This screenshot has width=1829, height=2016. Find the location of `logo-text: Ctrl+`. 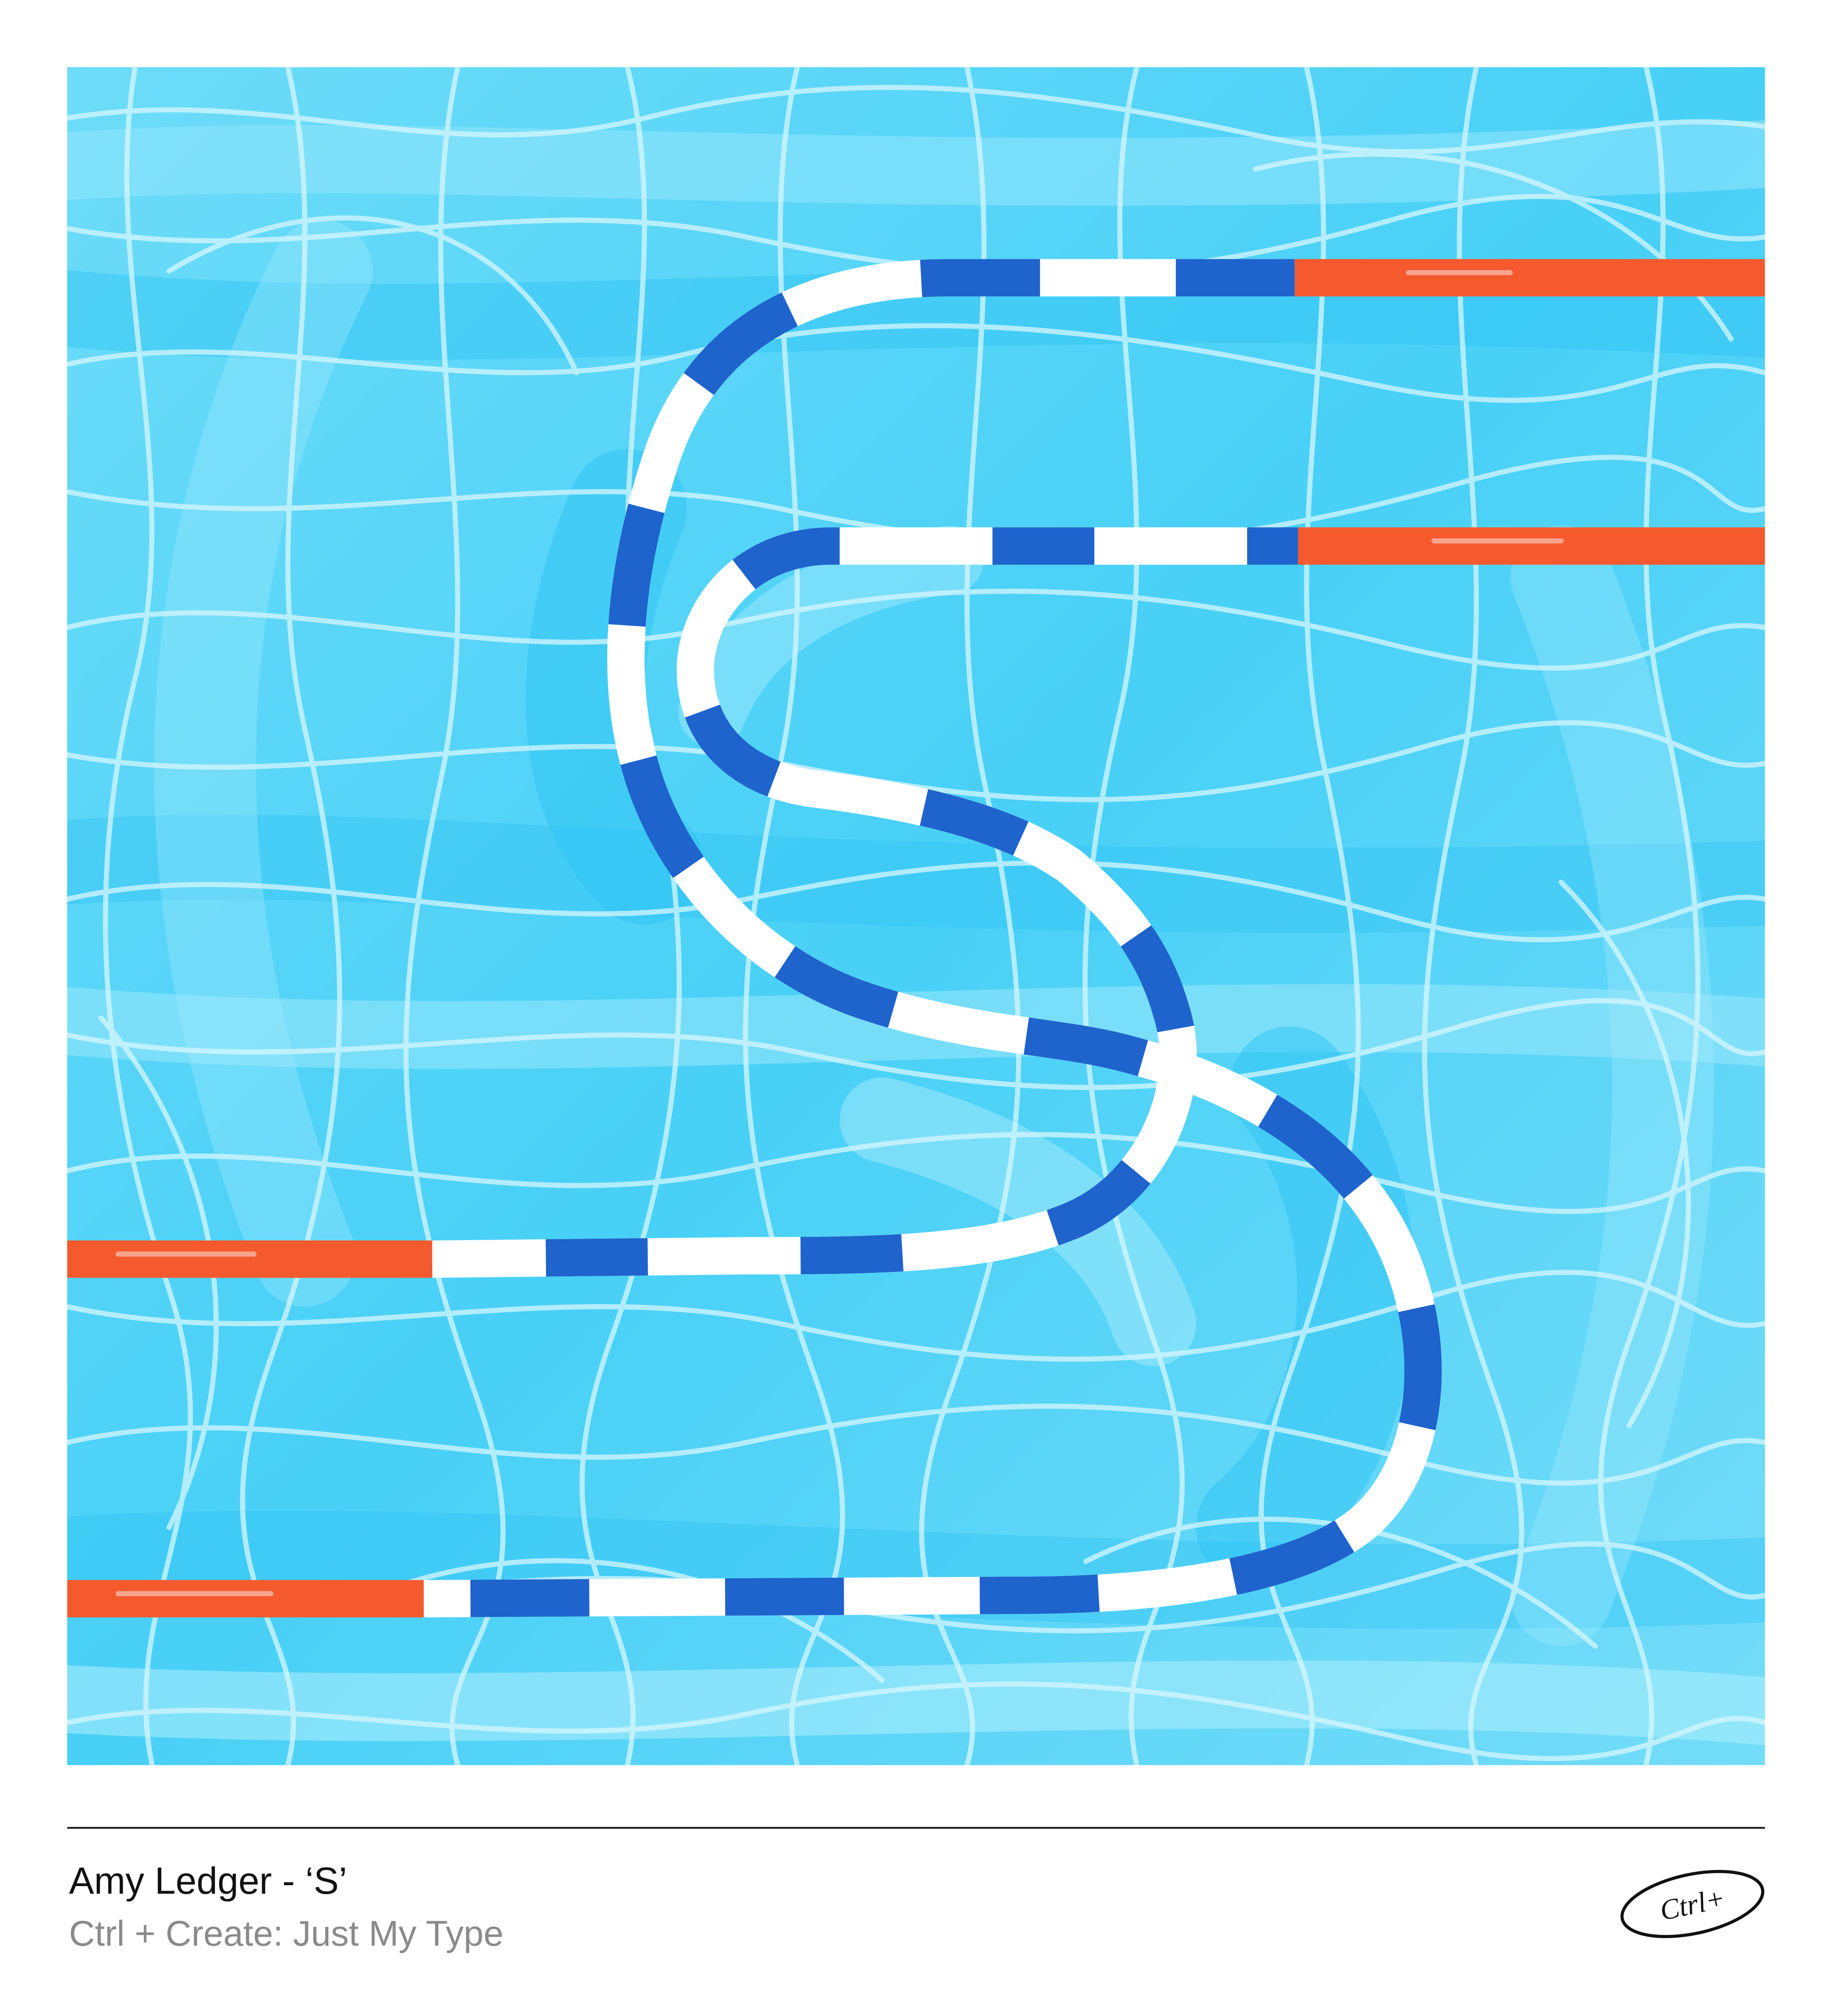

logo-text: Ctrl+ is located at coordinates (1692, 1904).